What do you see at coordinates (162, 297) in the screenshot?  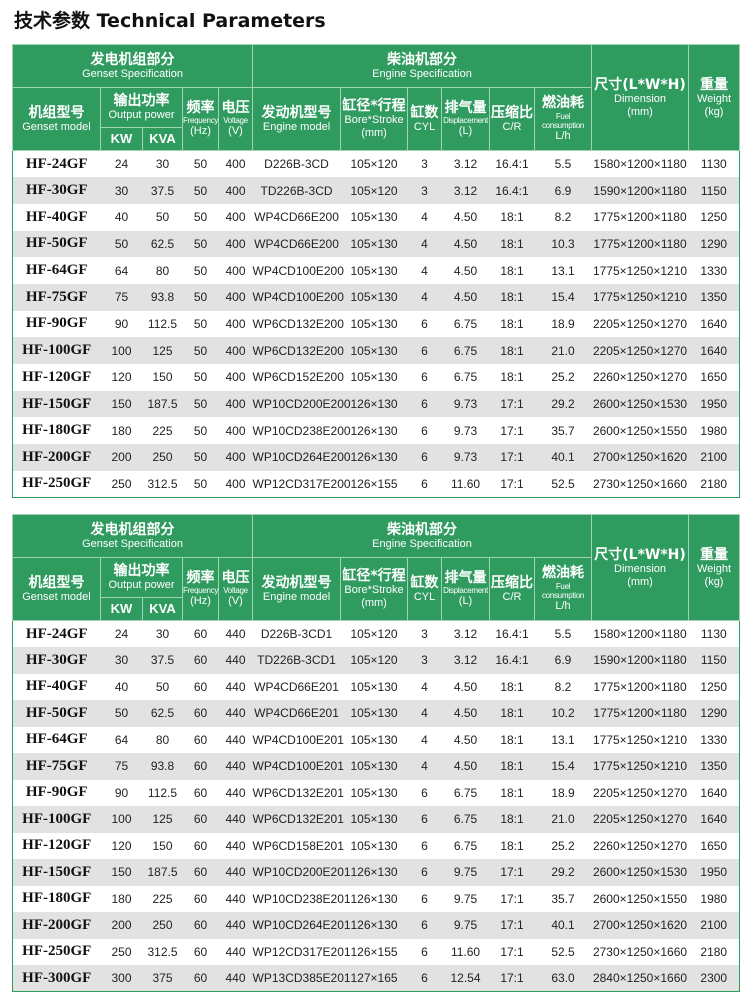 I see `kva-cell: 93.8` at bounding box center [162, 297].